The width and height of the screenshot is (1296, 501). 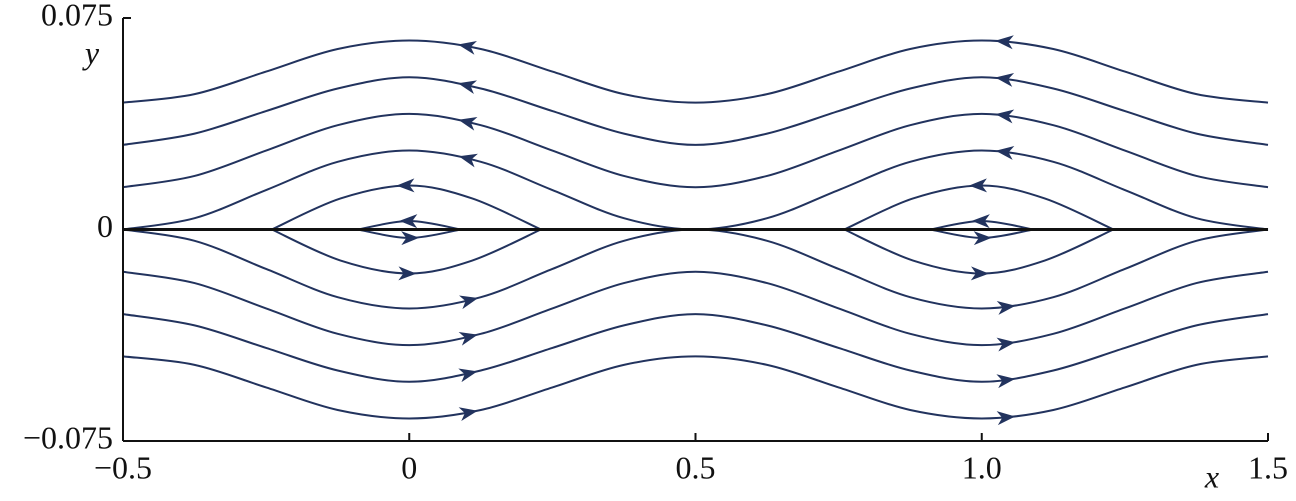 I want to click on y-tick-label: −0.075, so click(x=68, y=437).